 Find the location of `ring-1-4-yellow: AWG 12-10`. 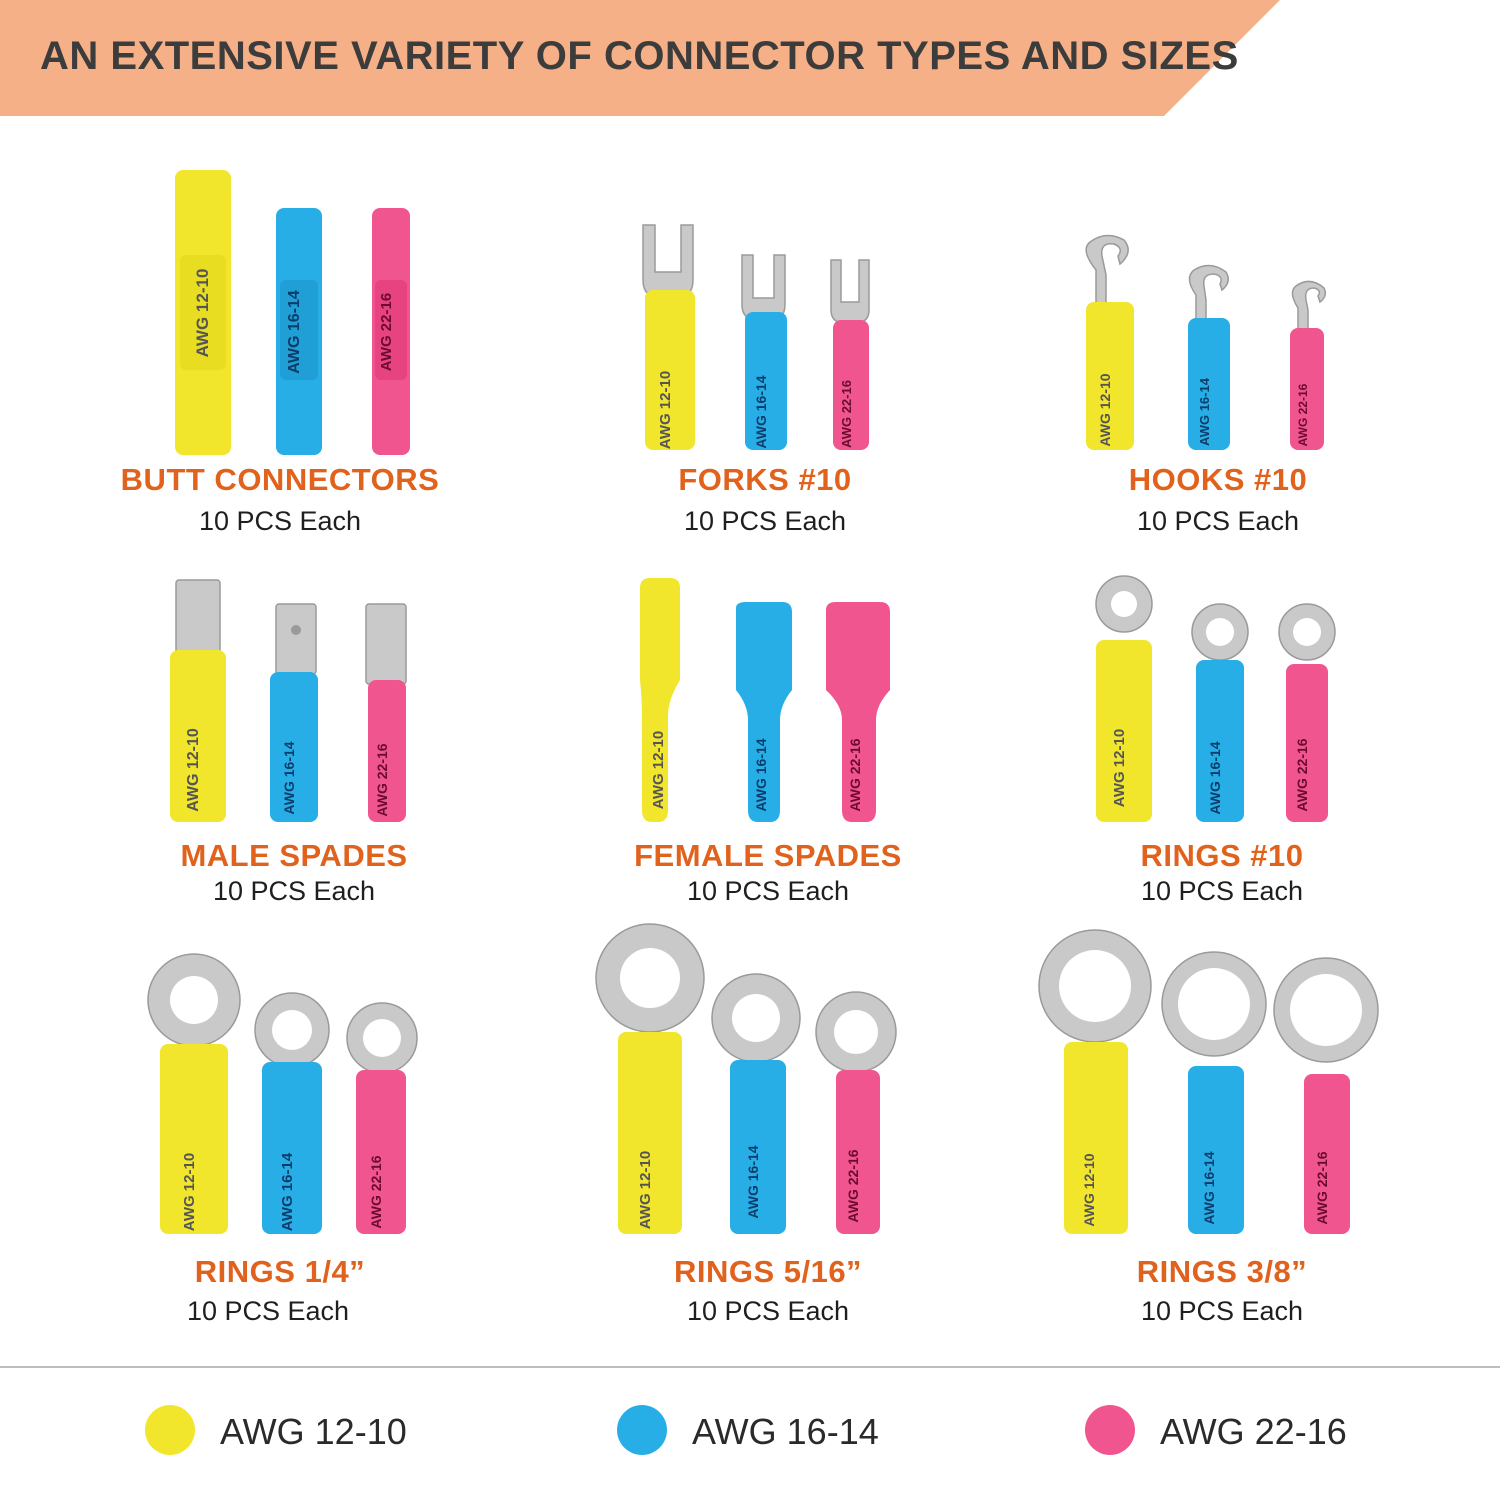

ring-1-4-yellow: AWG 12-10 is located at coordinates (194, 1093).